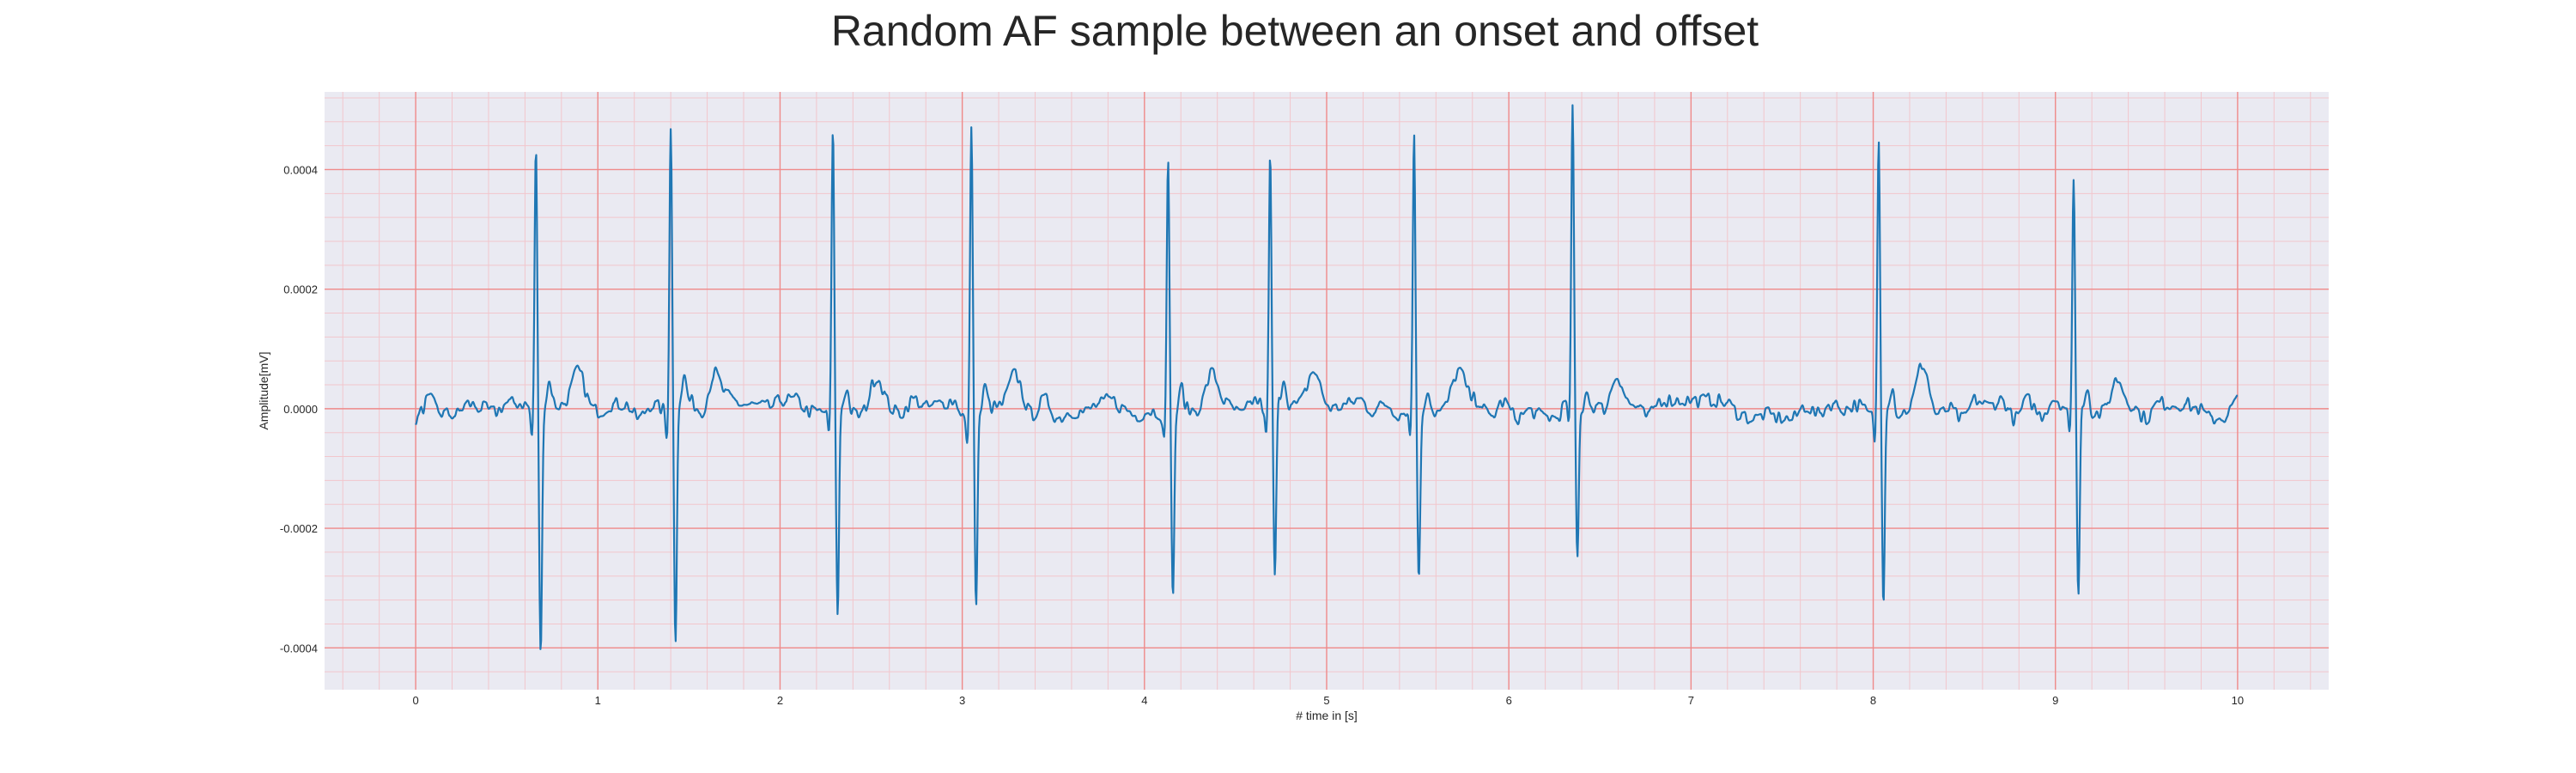 Image resolution: width=2576 pixels, height=773 pixels. I want to click on y-tick-label: 0.0000, so click(301, 409).